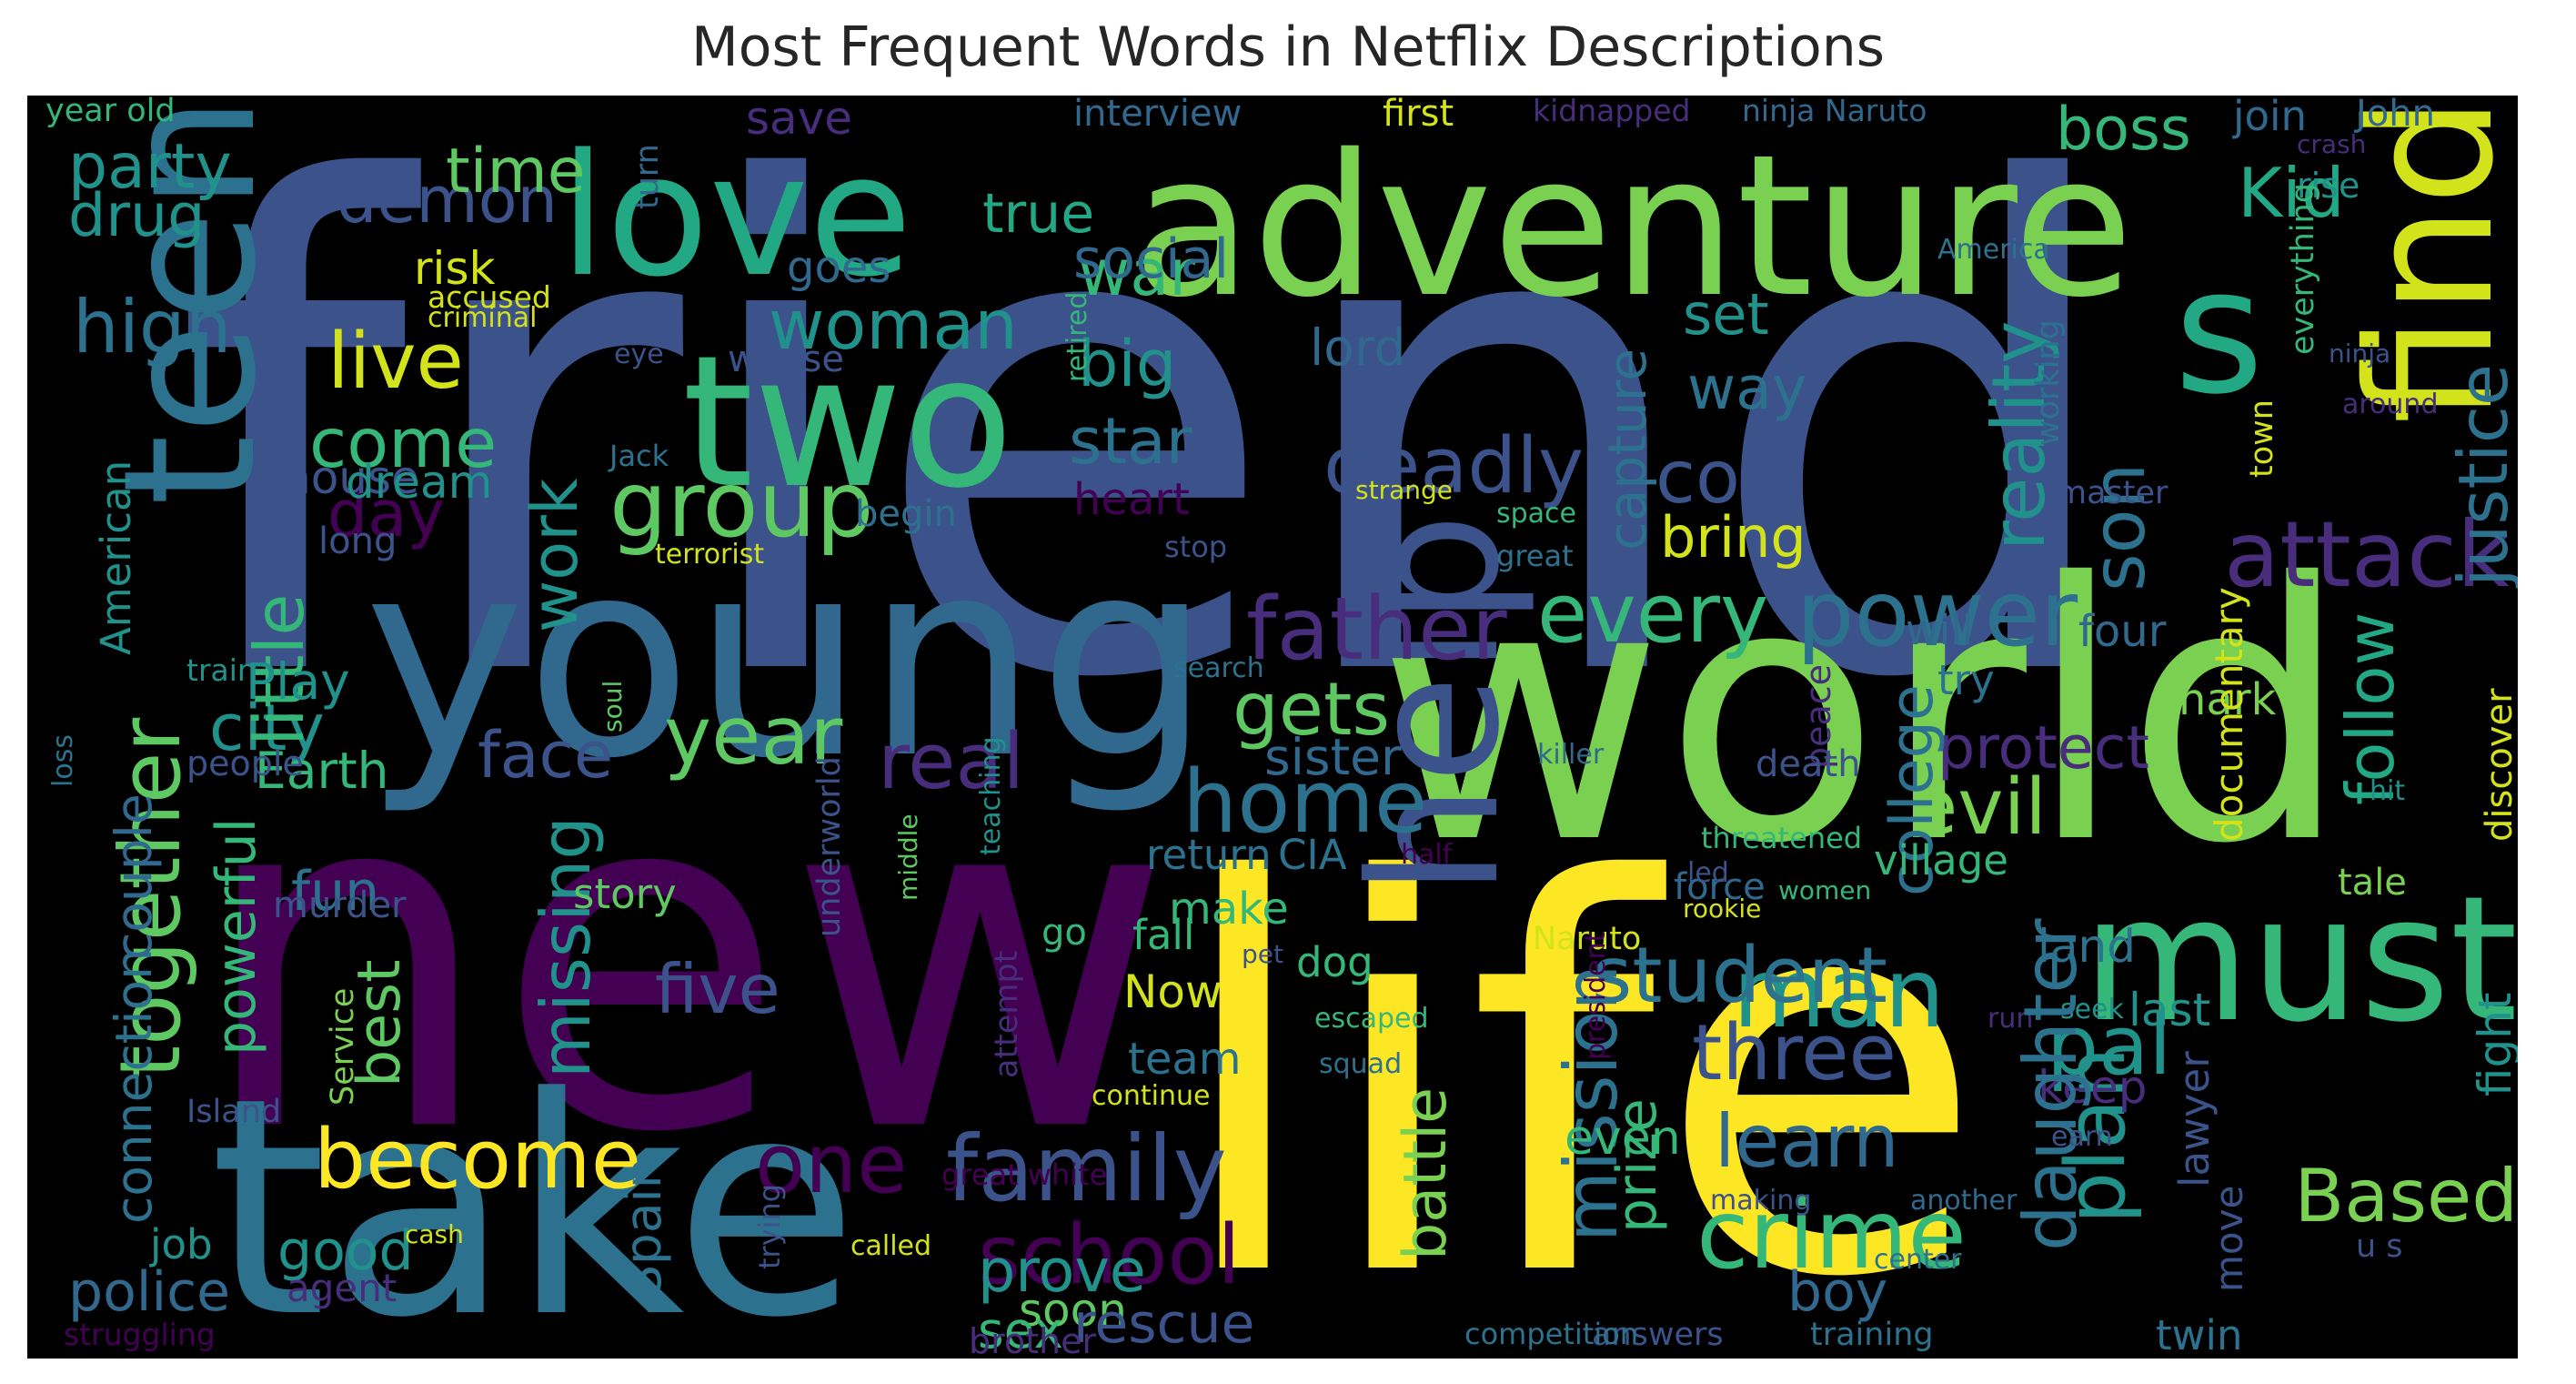 This screenshot has height=1384, width=2576. I want to click on word-adventure: adventure, so click(1633, 226).